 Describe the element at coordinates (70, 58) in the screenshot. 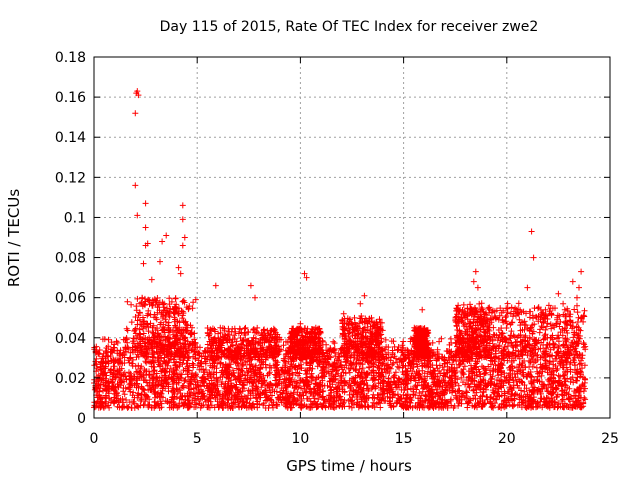

I see `y-tick-label: 0.18` at that location.